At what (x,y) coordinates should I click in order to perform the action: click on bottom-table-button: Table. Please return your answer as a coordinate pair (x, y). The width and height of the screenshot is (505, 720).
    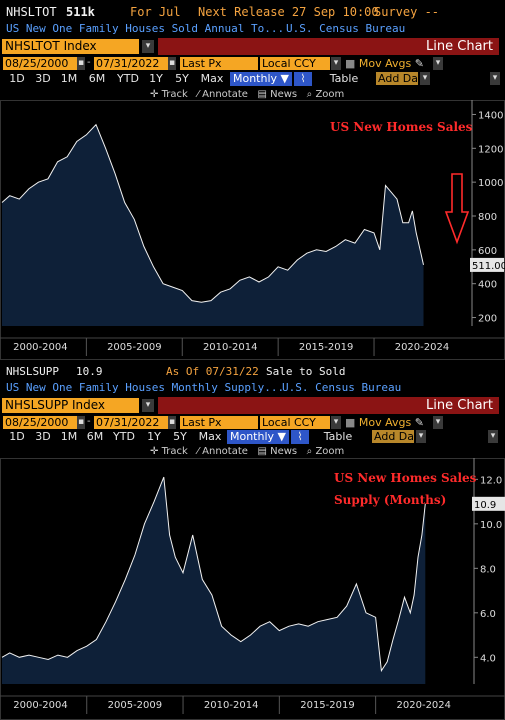
    Looking at the image, I should click on (338, 437).